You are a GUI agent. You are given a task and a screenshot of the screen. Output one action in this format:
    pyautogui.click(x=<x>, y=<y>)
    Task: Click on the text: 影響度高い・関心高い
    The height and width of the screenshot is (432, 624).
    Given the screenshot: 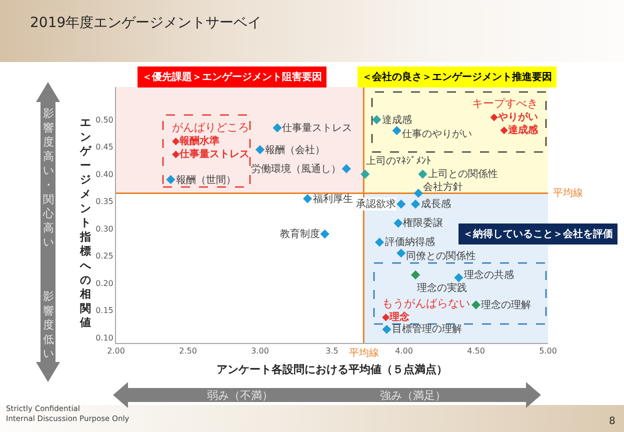 What is the action you would take?
    pyautogui.click(x=48, y=178)
    